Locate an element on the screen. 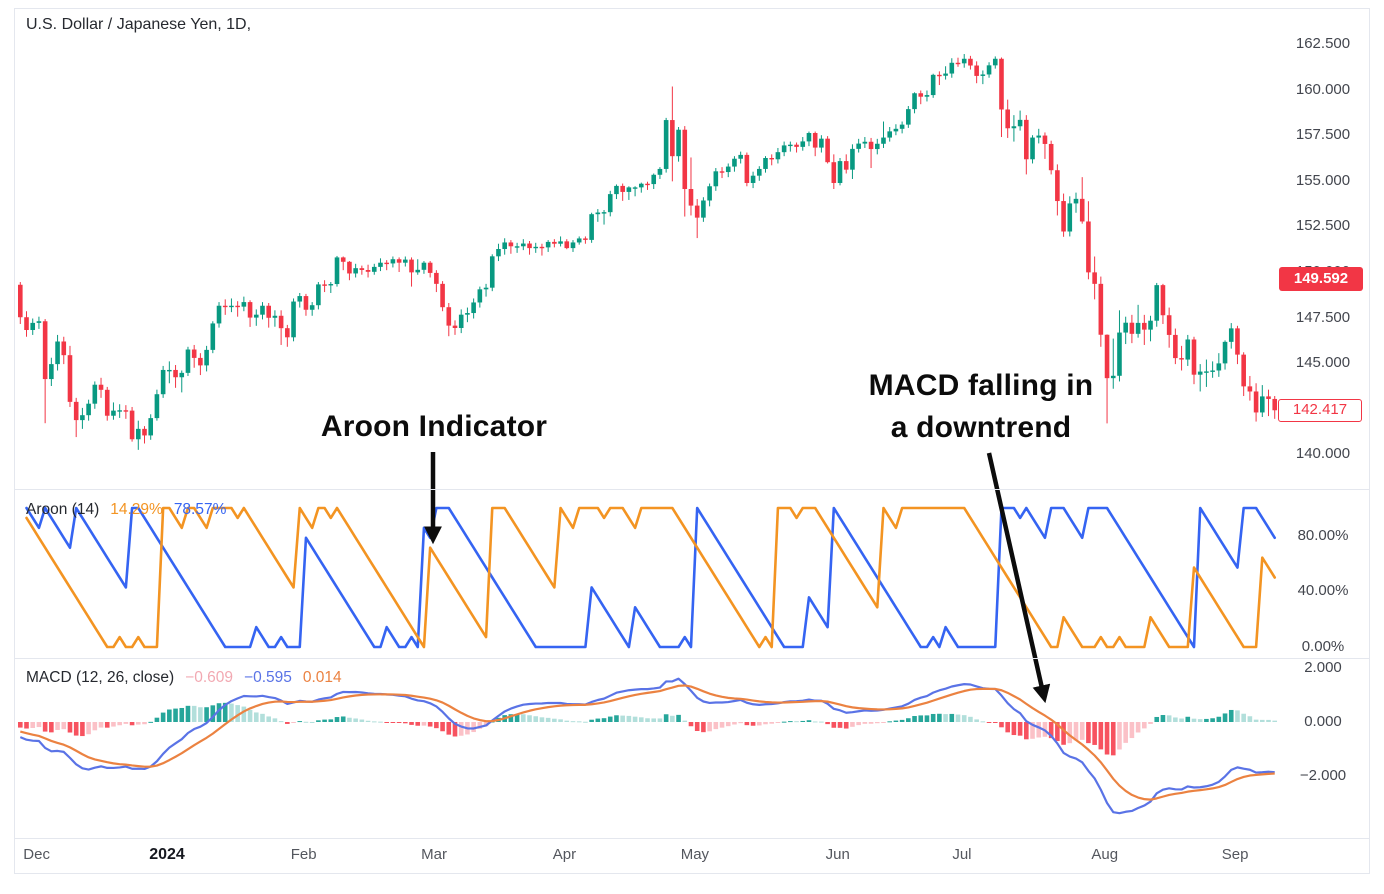 The image size is (1384, 894). macd-legend-title: MACD (12, 26, close) is located at coordinates (100, 677).